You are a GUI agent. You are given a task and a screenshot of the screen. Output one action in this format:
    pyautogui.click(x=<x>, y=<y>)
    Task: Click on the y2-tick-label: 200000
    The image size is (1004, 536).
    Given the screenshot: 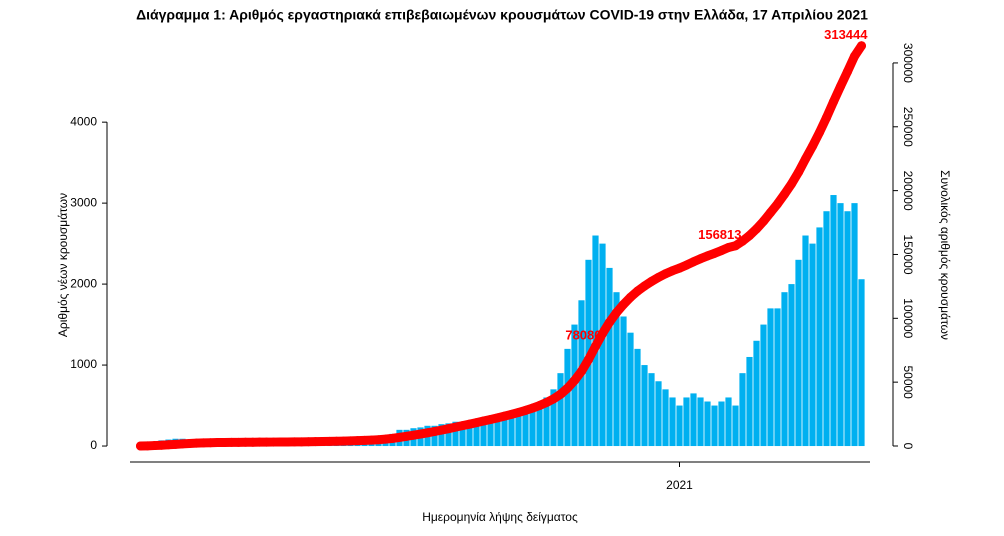 What is the action you would take?
    pyautogui.click(x=908, y=191)
    